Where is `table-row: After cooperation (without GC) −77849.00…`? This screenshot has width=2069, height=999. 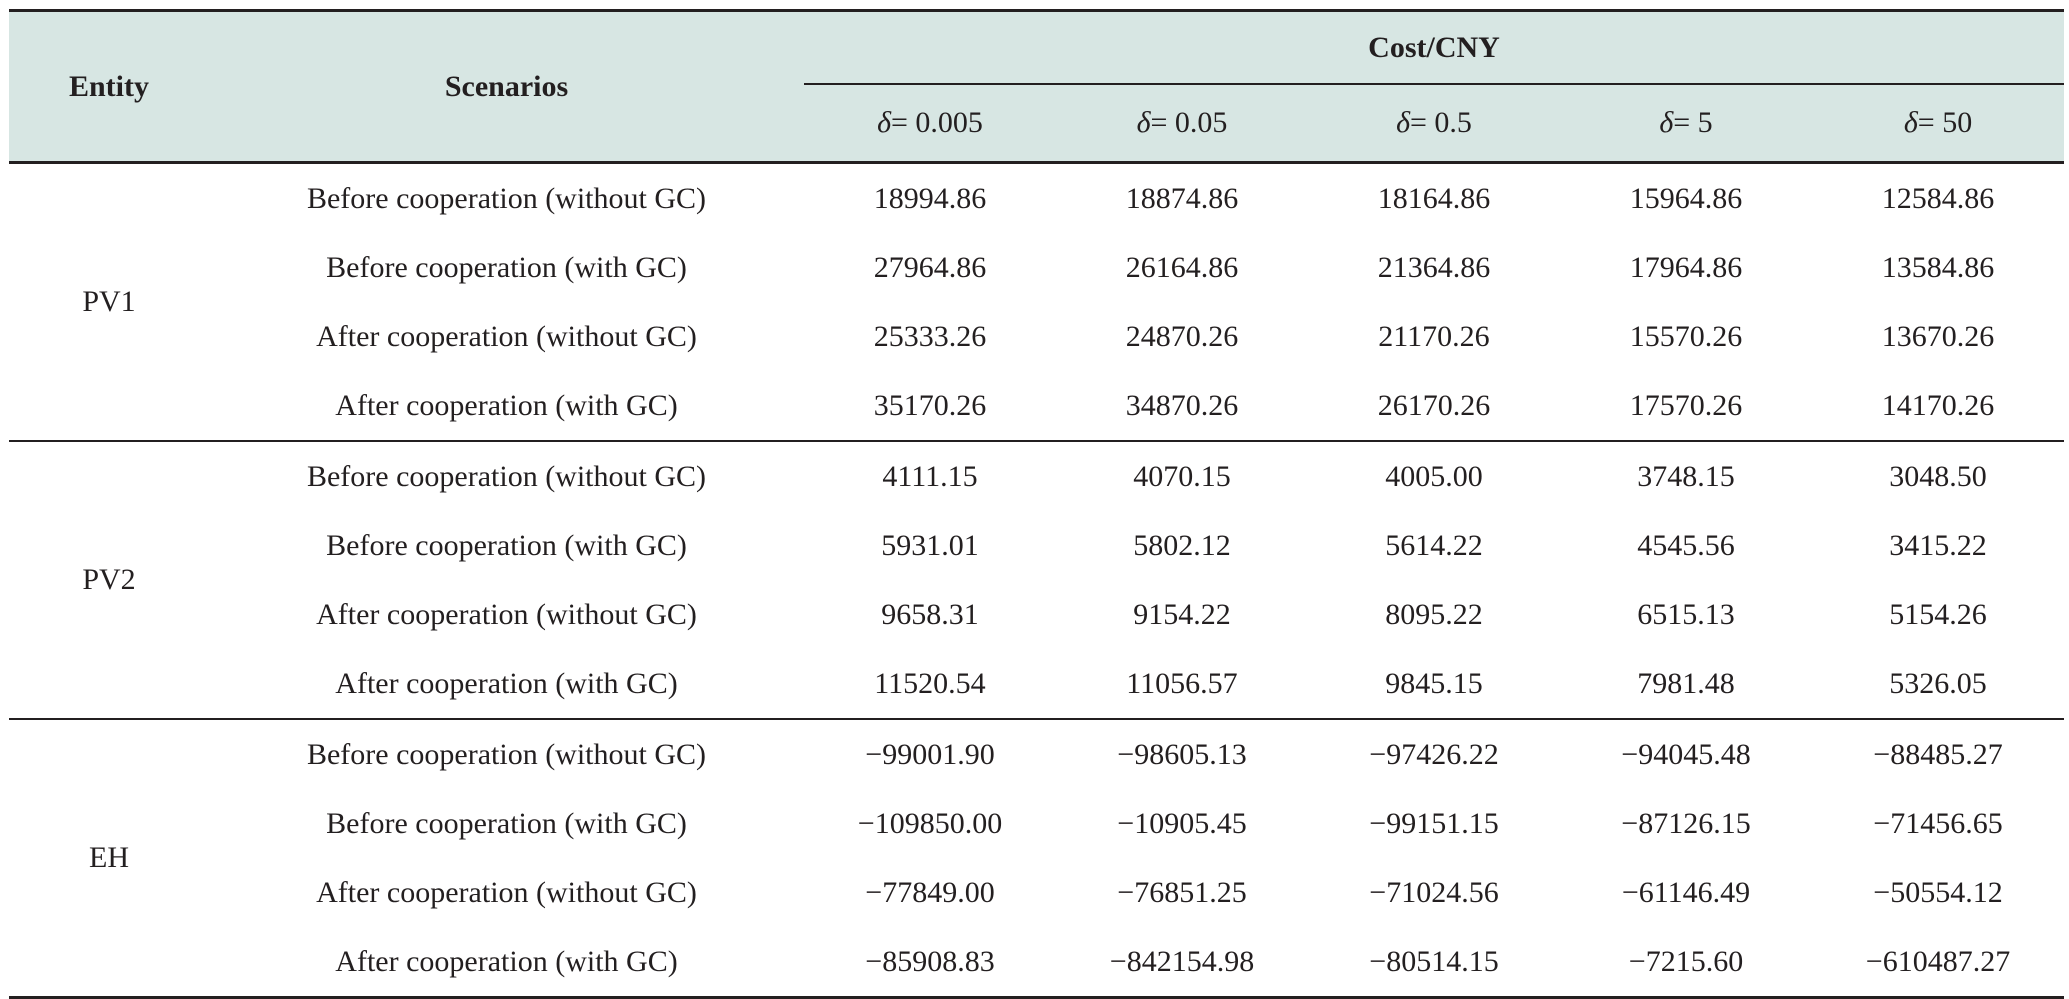 table-row: After cooperation (without GC) −77849.00… is located at coordinates (1036, 892).